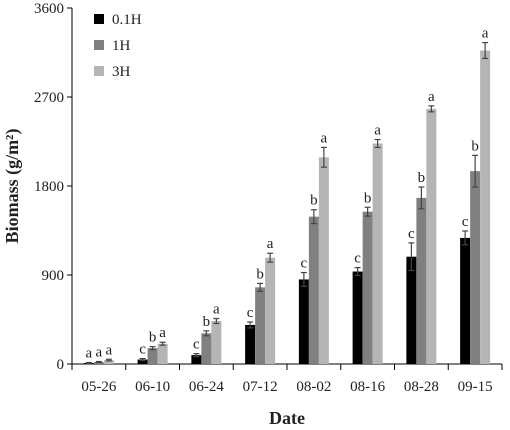 The image size is (510, 430). Describe the element at coordinates (61, 365) in the screenshot. I see `y-tick-label: 0` at that location.